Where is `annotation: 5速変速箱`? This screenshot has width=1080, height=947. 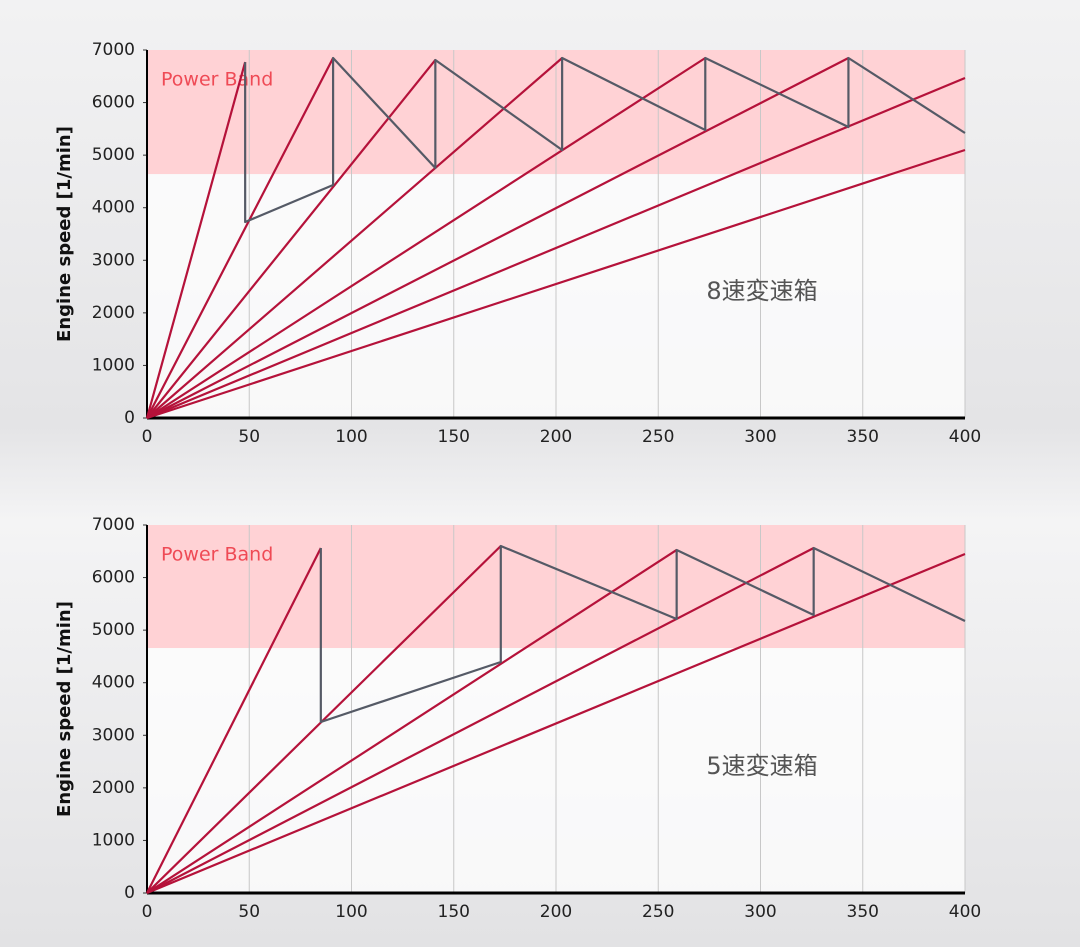
annotation: 5速変速箱 is located at coordinates (761, 766).